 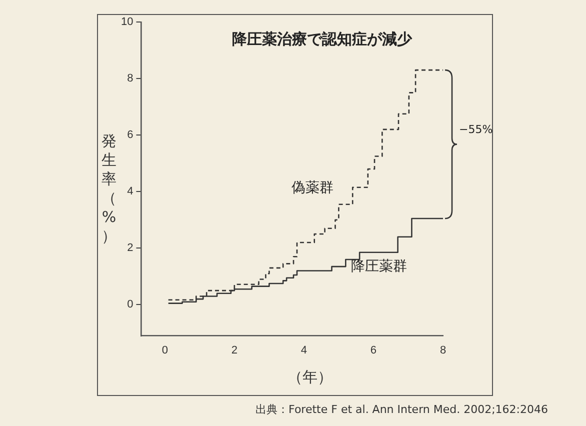 What do you see at coordinates (402, 409) in the screenshot?
I see `source-note: 出典：Forette F et al. Ann Intern Med. 2002;162:2046` at bounding box center [402, 409].